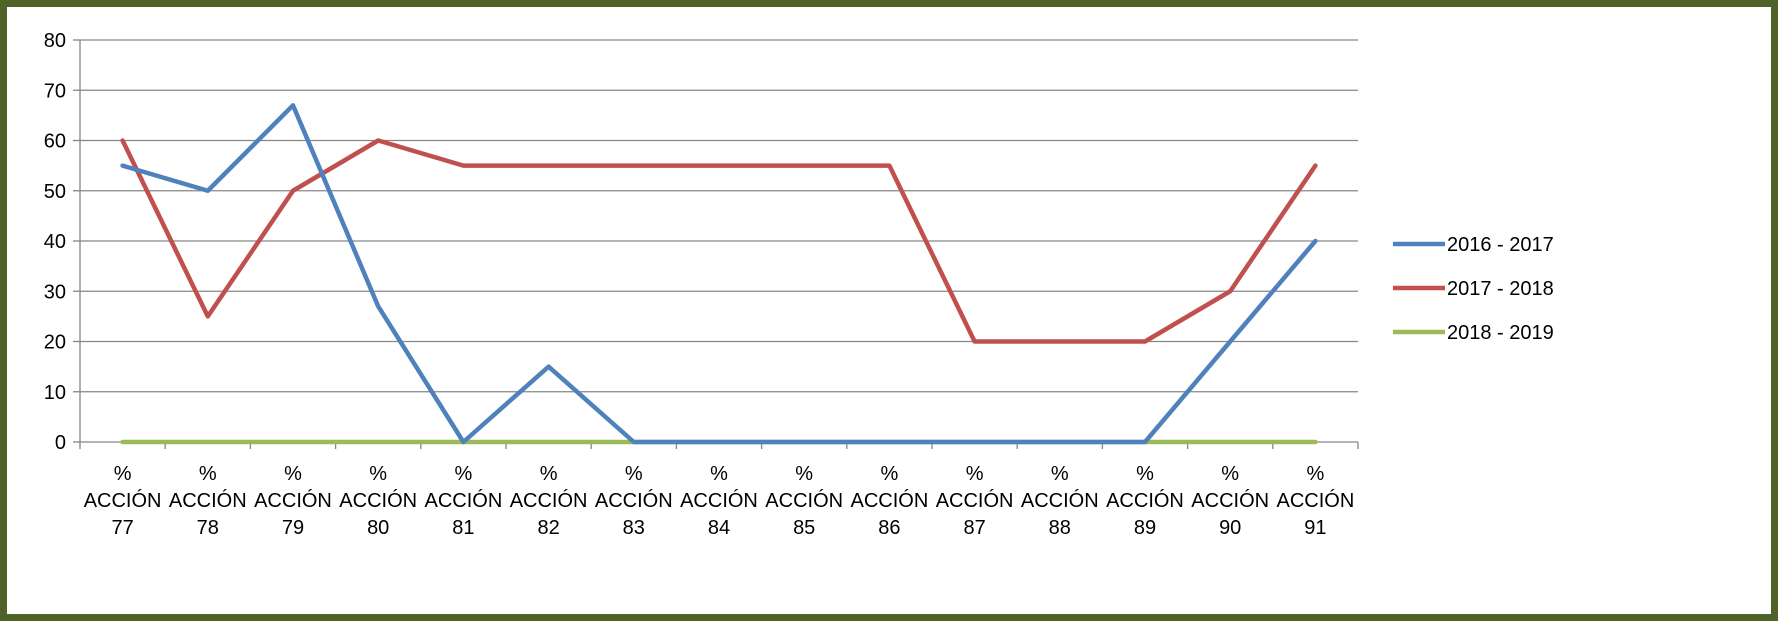  I want to click on y-tick-label: 40, so click(55, 242).